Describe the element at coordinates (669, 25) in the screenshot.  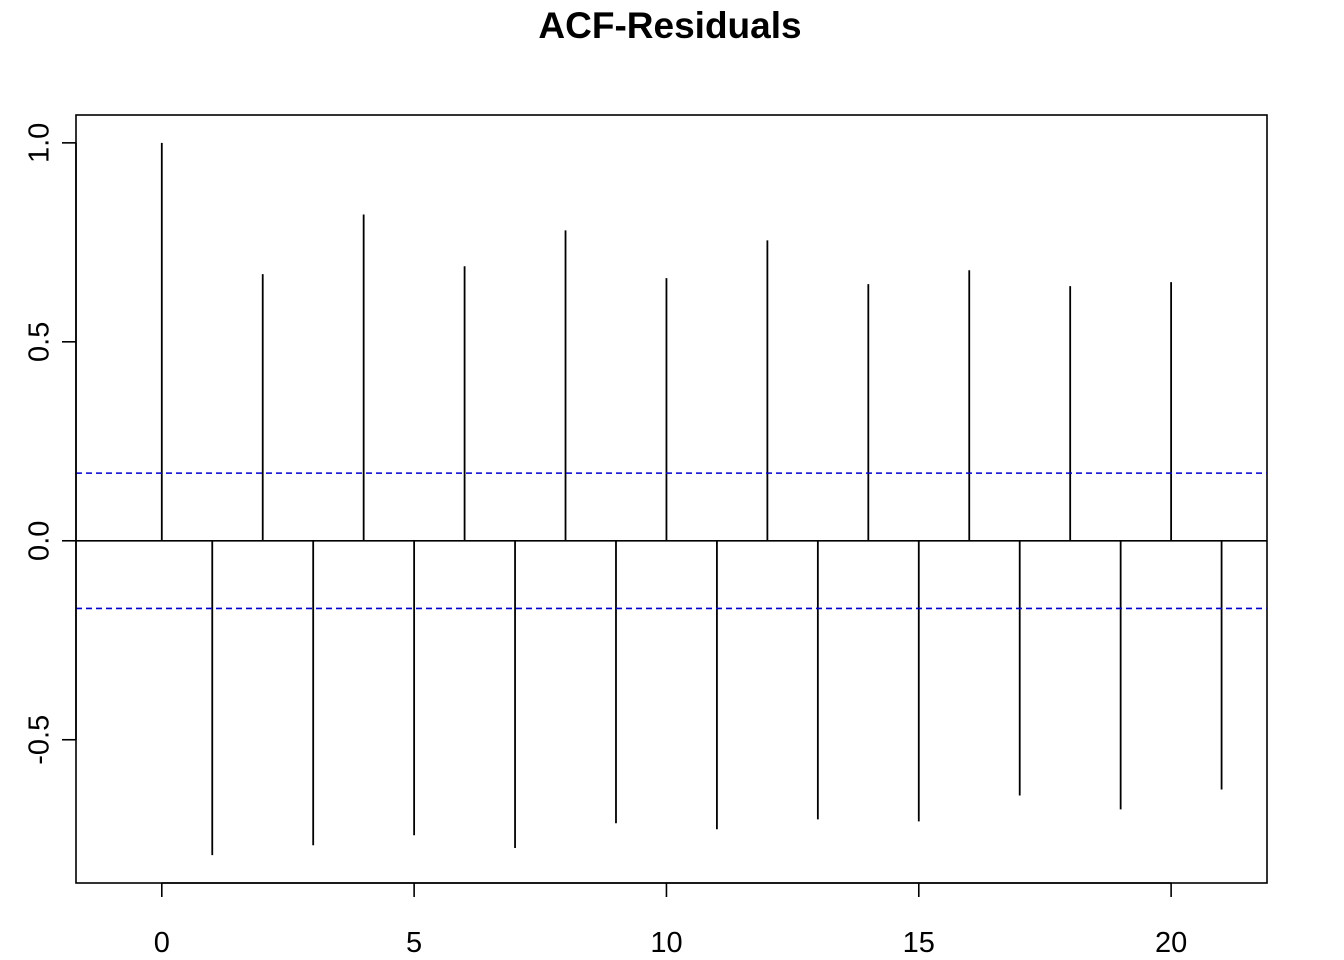
I see `chart-title: ACF-Residuals` at that location.